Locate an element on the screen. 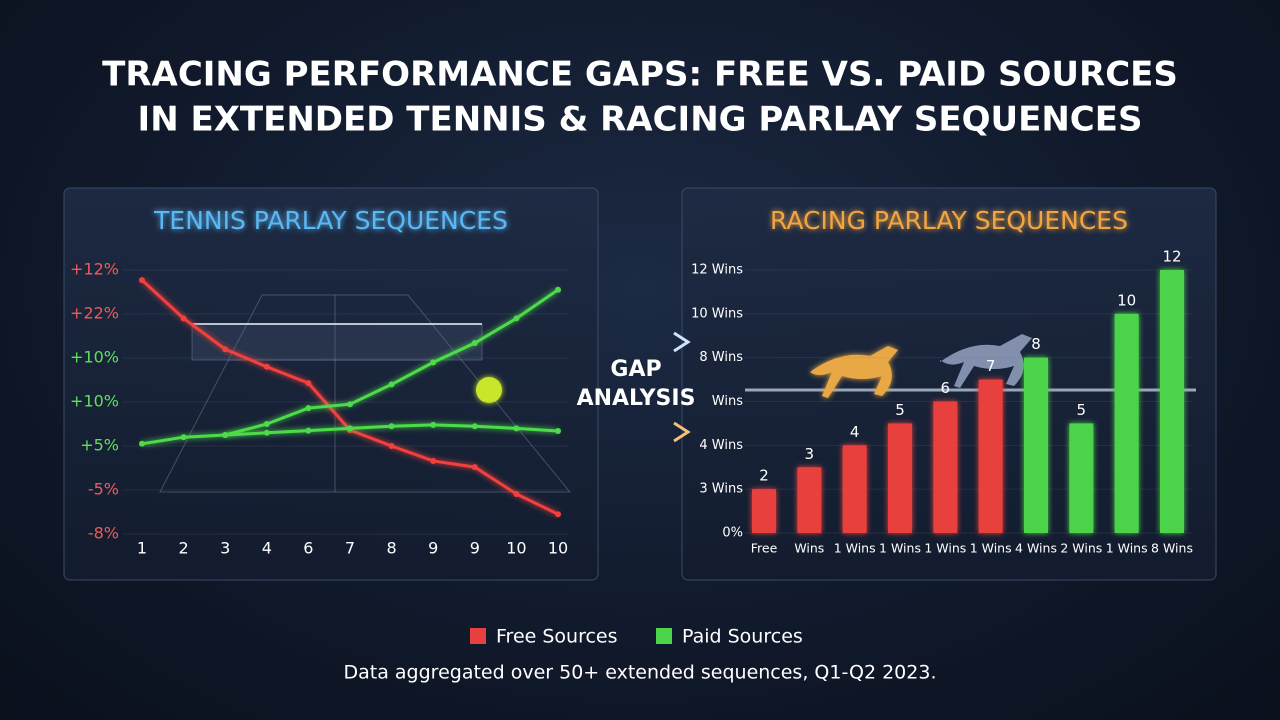 This screenshot has height=720, width=1280. gap-label: ANALYSIS is located at coordinates (636, 398).